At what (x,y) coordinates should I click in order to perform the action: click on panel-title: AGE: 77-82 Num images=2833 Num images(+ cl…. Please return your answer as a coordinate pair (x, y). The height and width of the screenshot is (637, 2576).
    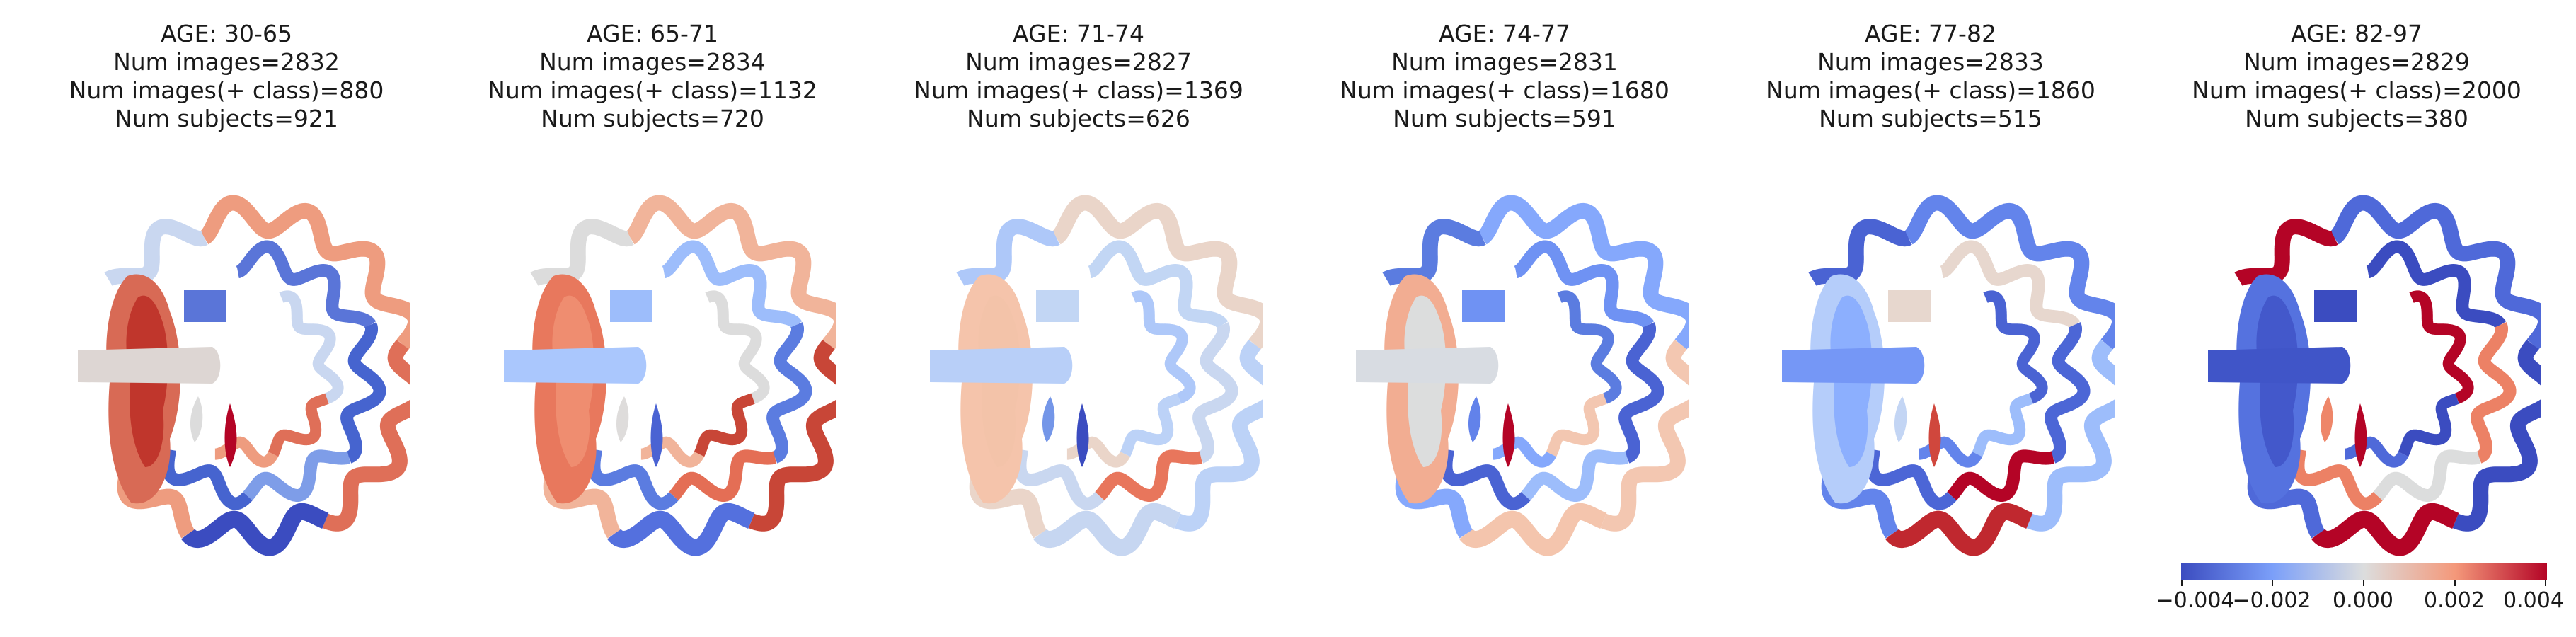
    Looking at the image, I should click on (1931, 76).